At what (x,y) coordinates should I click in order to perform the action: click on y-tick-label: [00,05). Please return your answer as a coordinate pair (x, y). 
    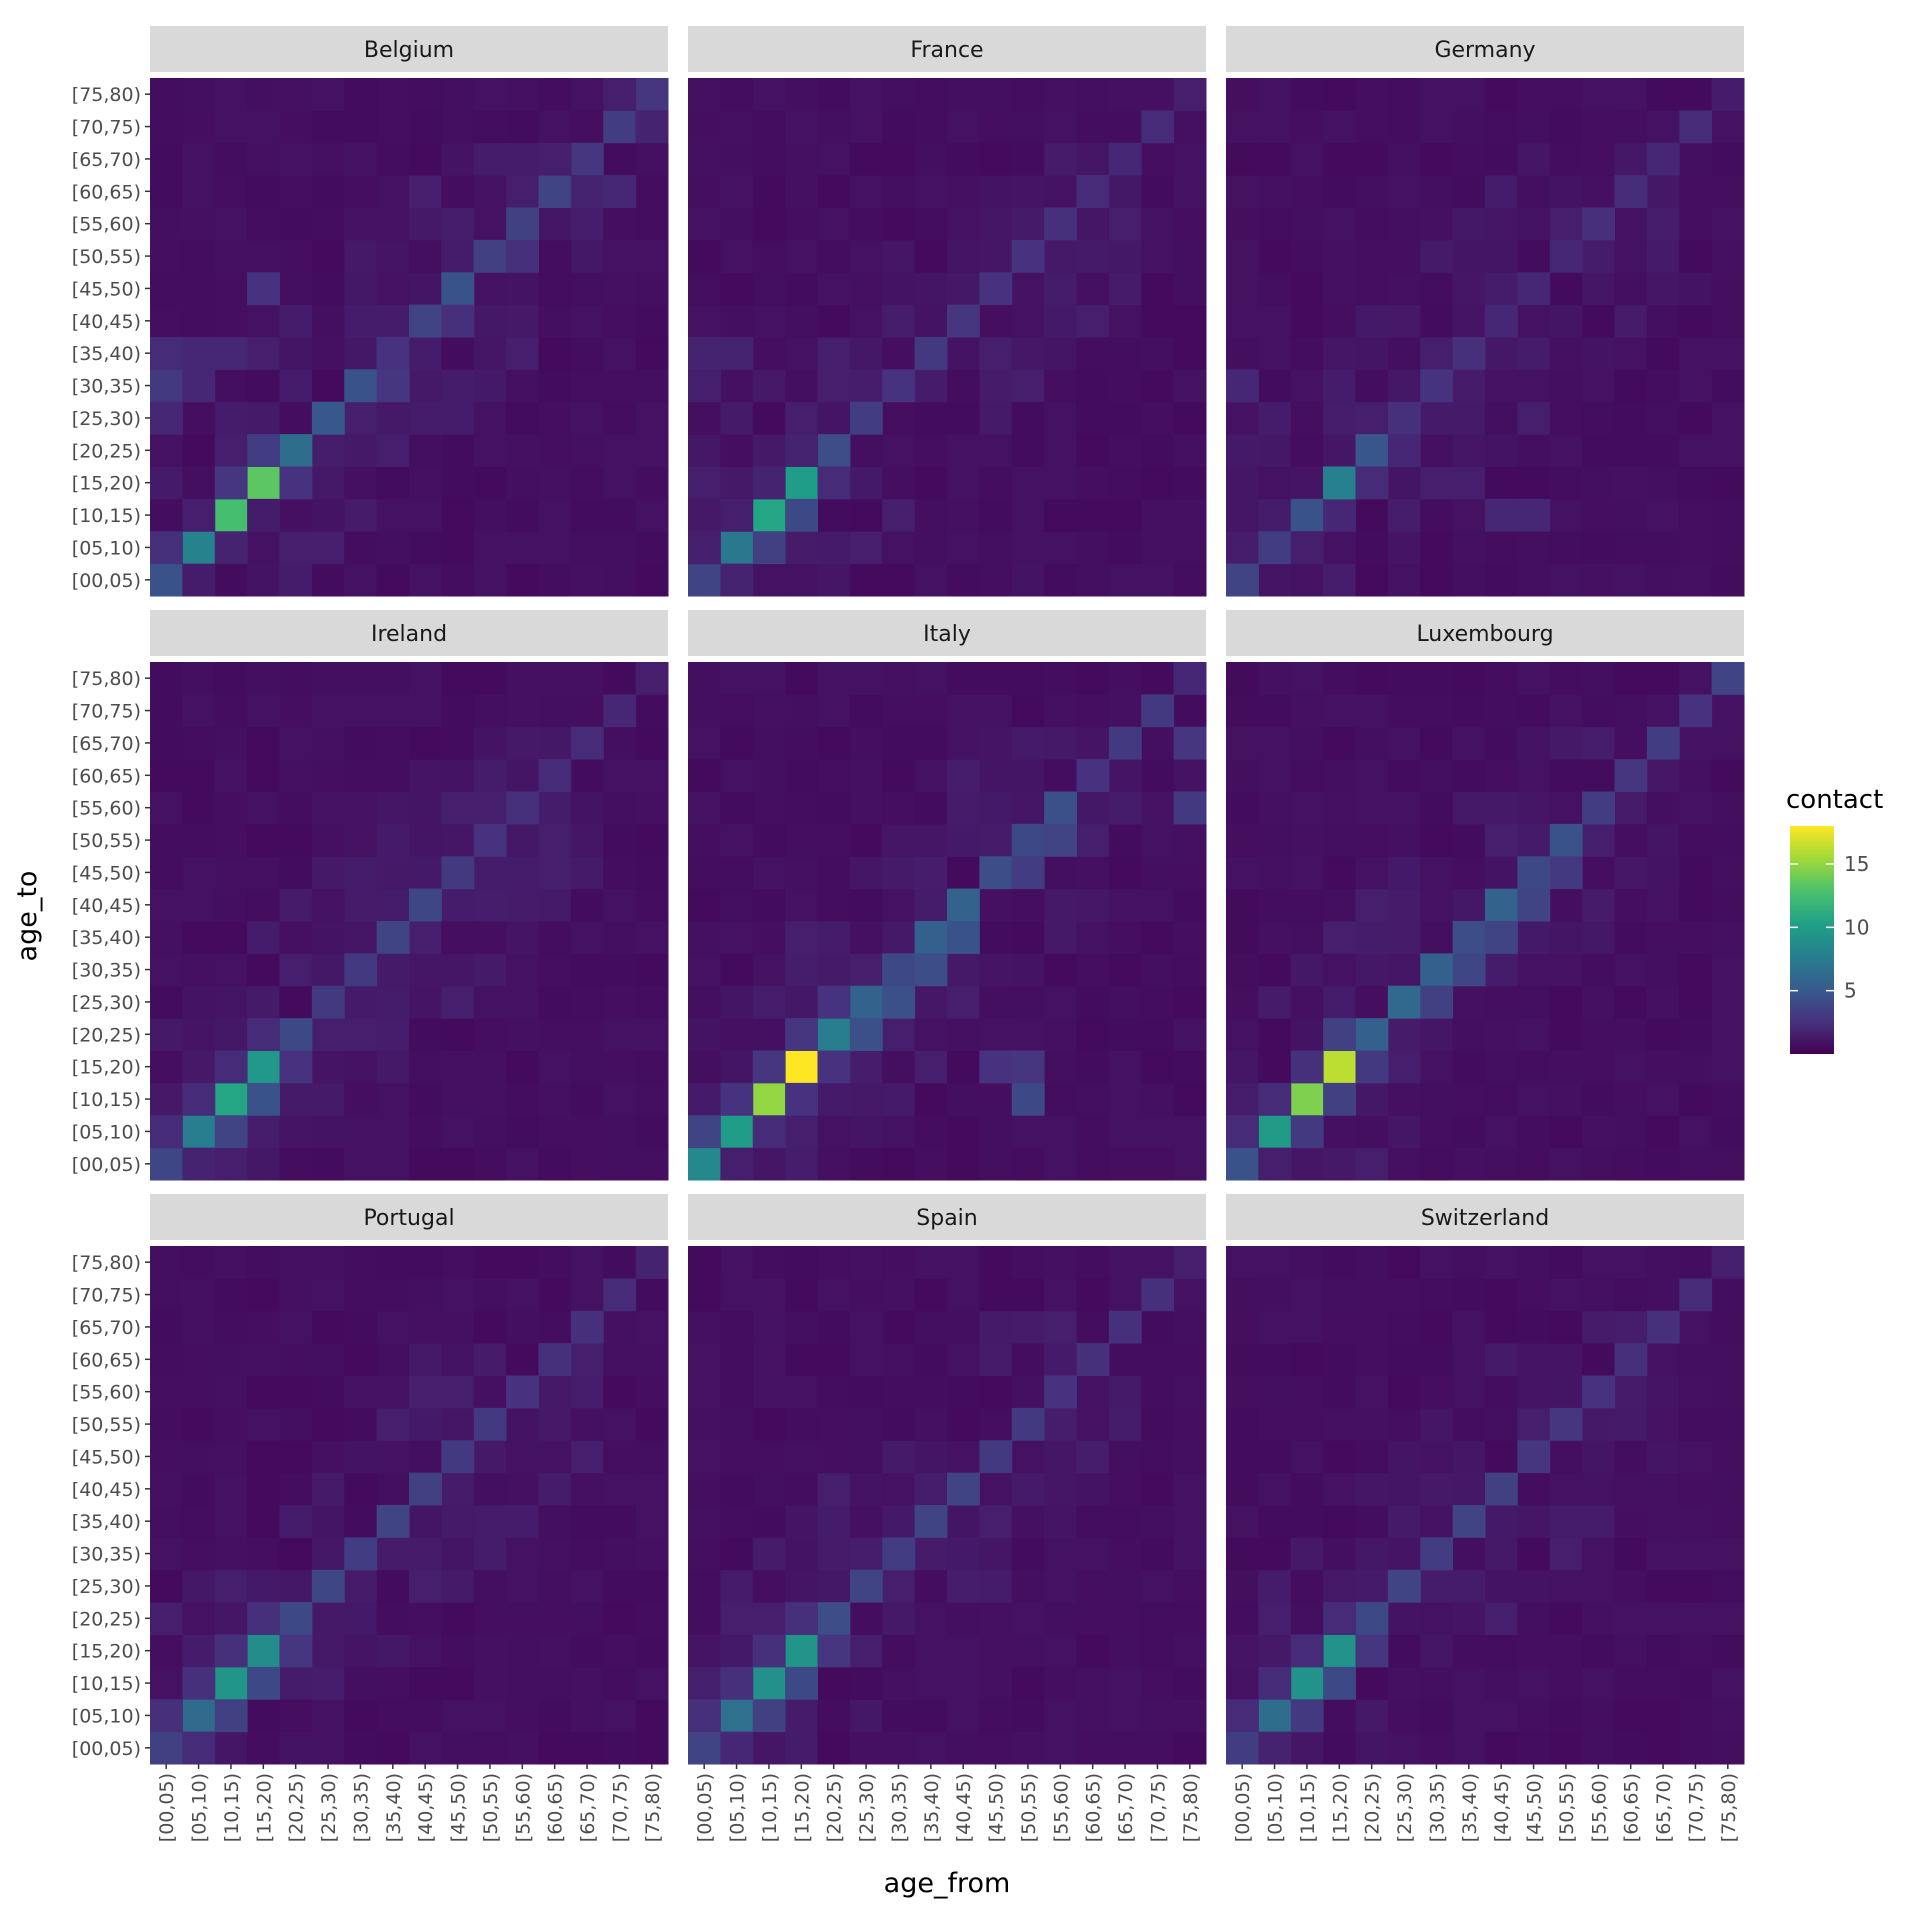
    Looking at the image, I should click on (106, 1165).